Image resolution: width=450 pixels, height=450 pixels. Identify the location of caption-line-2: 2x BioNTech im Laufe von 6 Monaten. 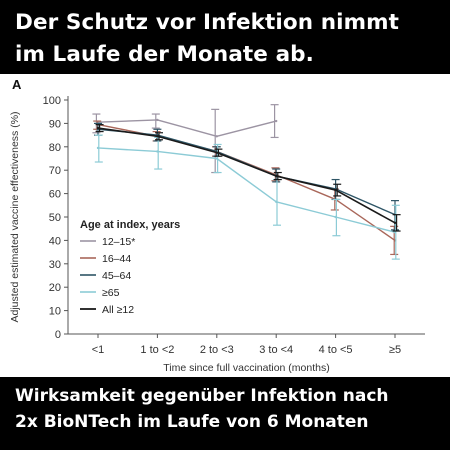
(192, 422).